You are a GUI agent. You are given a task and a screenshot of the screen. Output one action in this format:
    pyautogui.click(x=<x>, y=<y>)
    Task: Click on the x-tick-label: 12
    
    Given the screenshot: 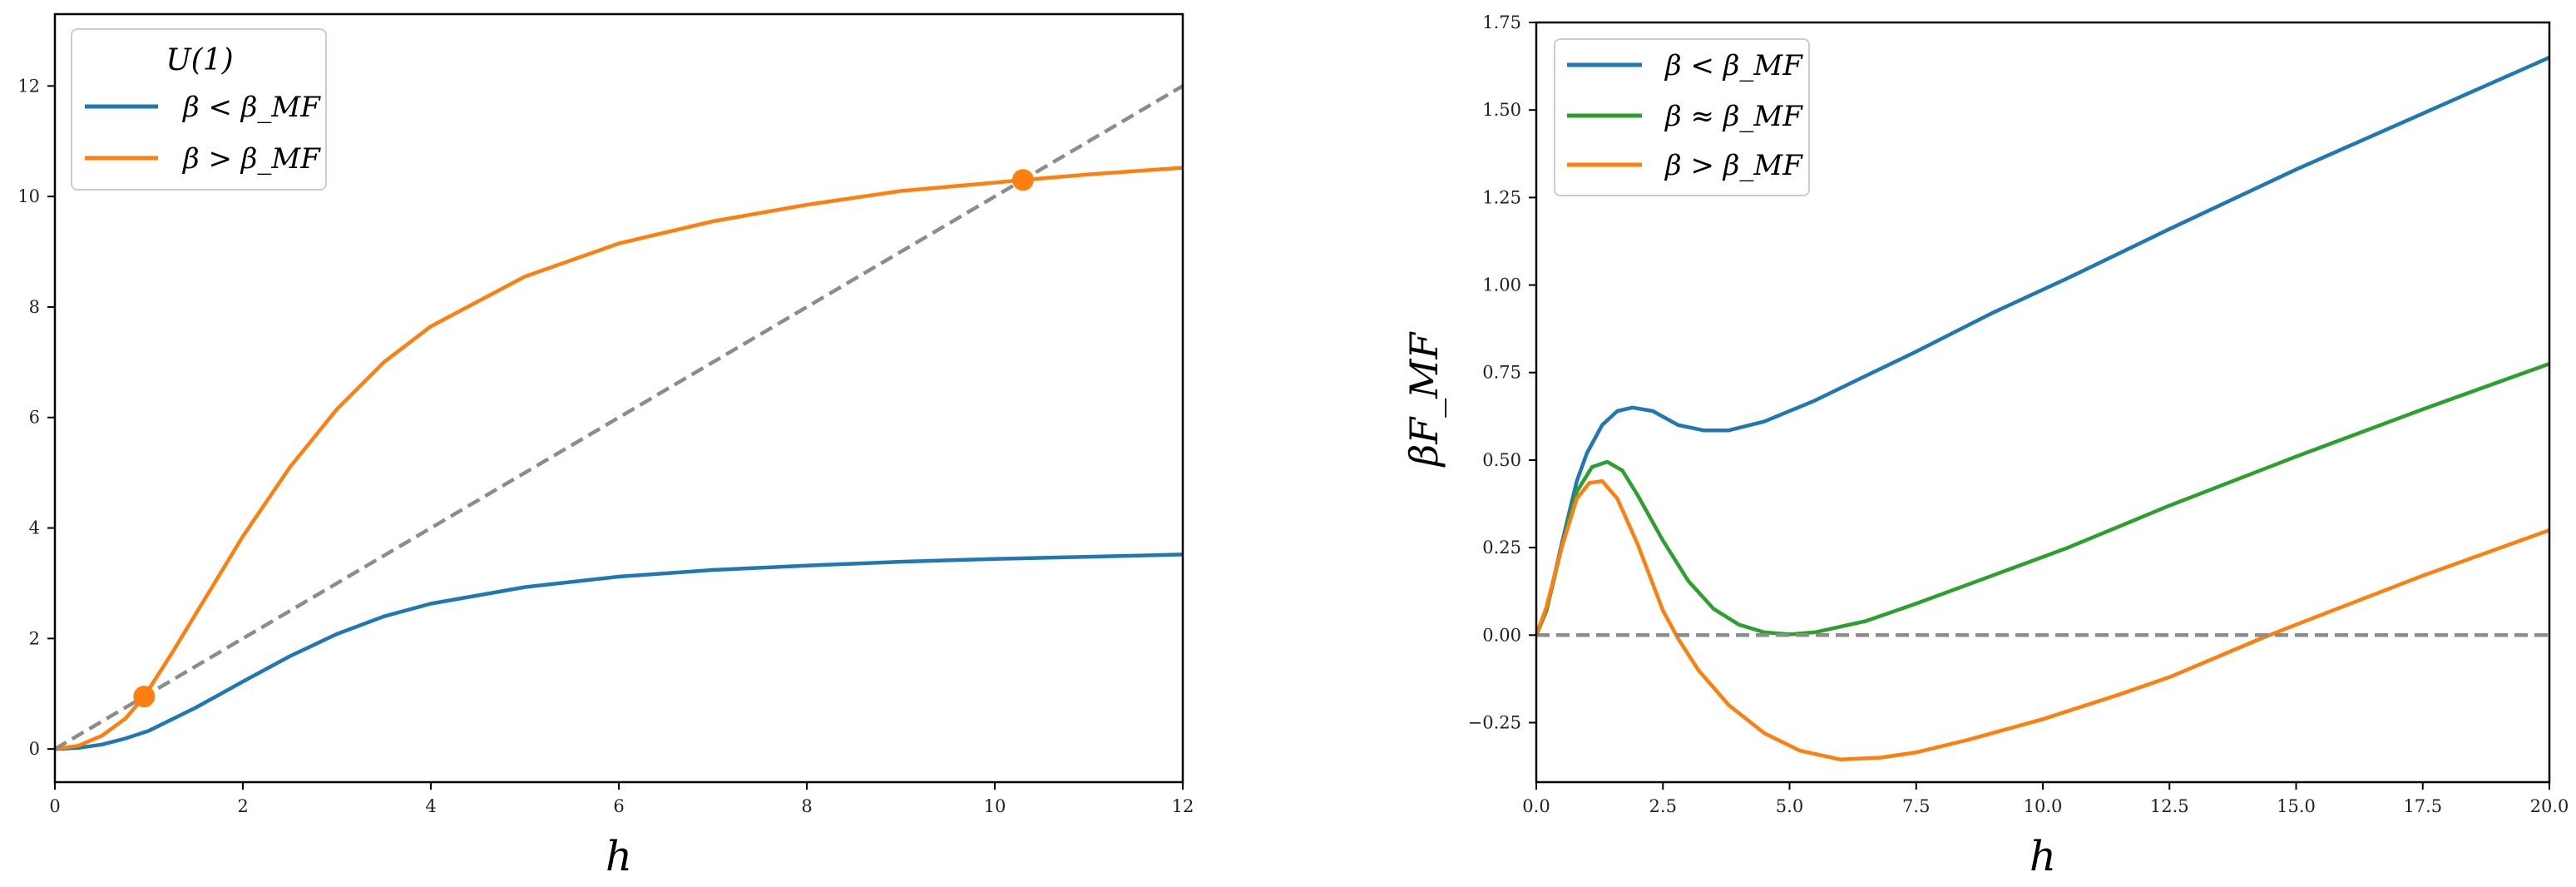 What is the action you would take?
    pyautogui.click(x=1183, y=806)
    